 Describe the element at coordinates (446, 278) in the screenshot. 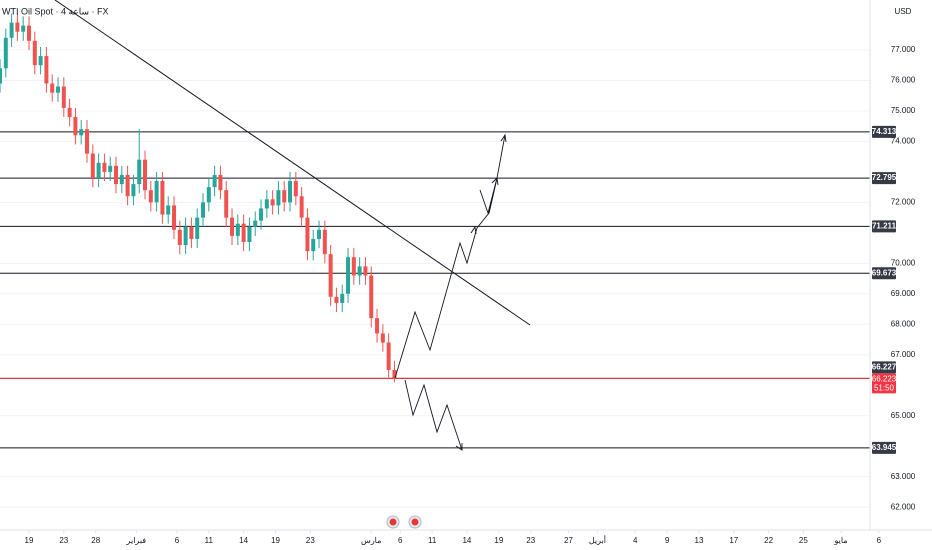

I see `up-path` at that location.